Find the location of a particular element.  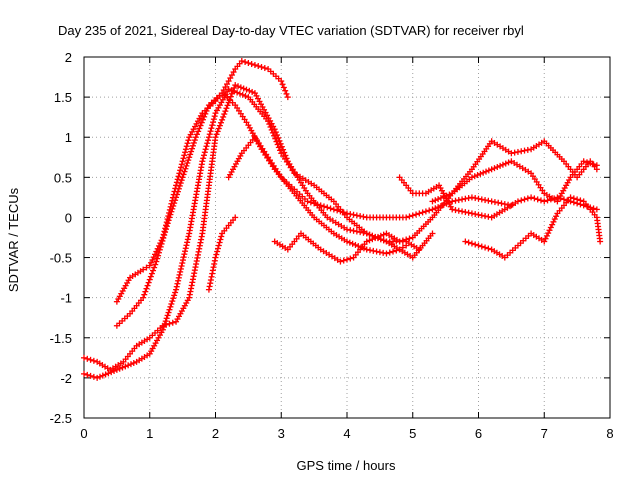

x-tick-label: 1 is located at coordinates (149, 433).